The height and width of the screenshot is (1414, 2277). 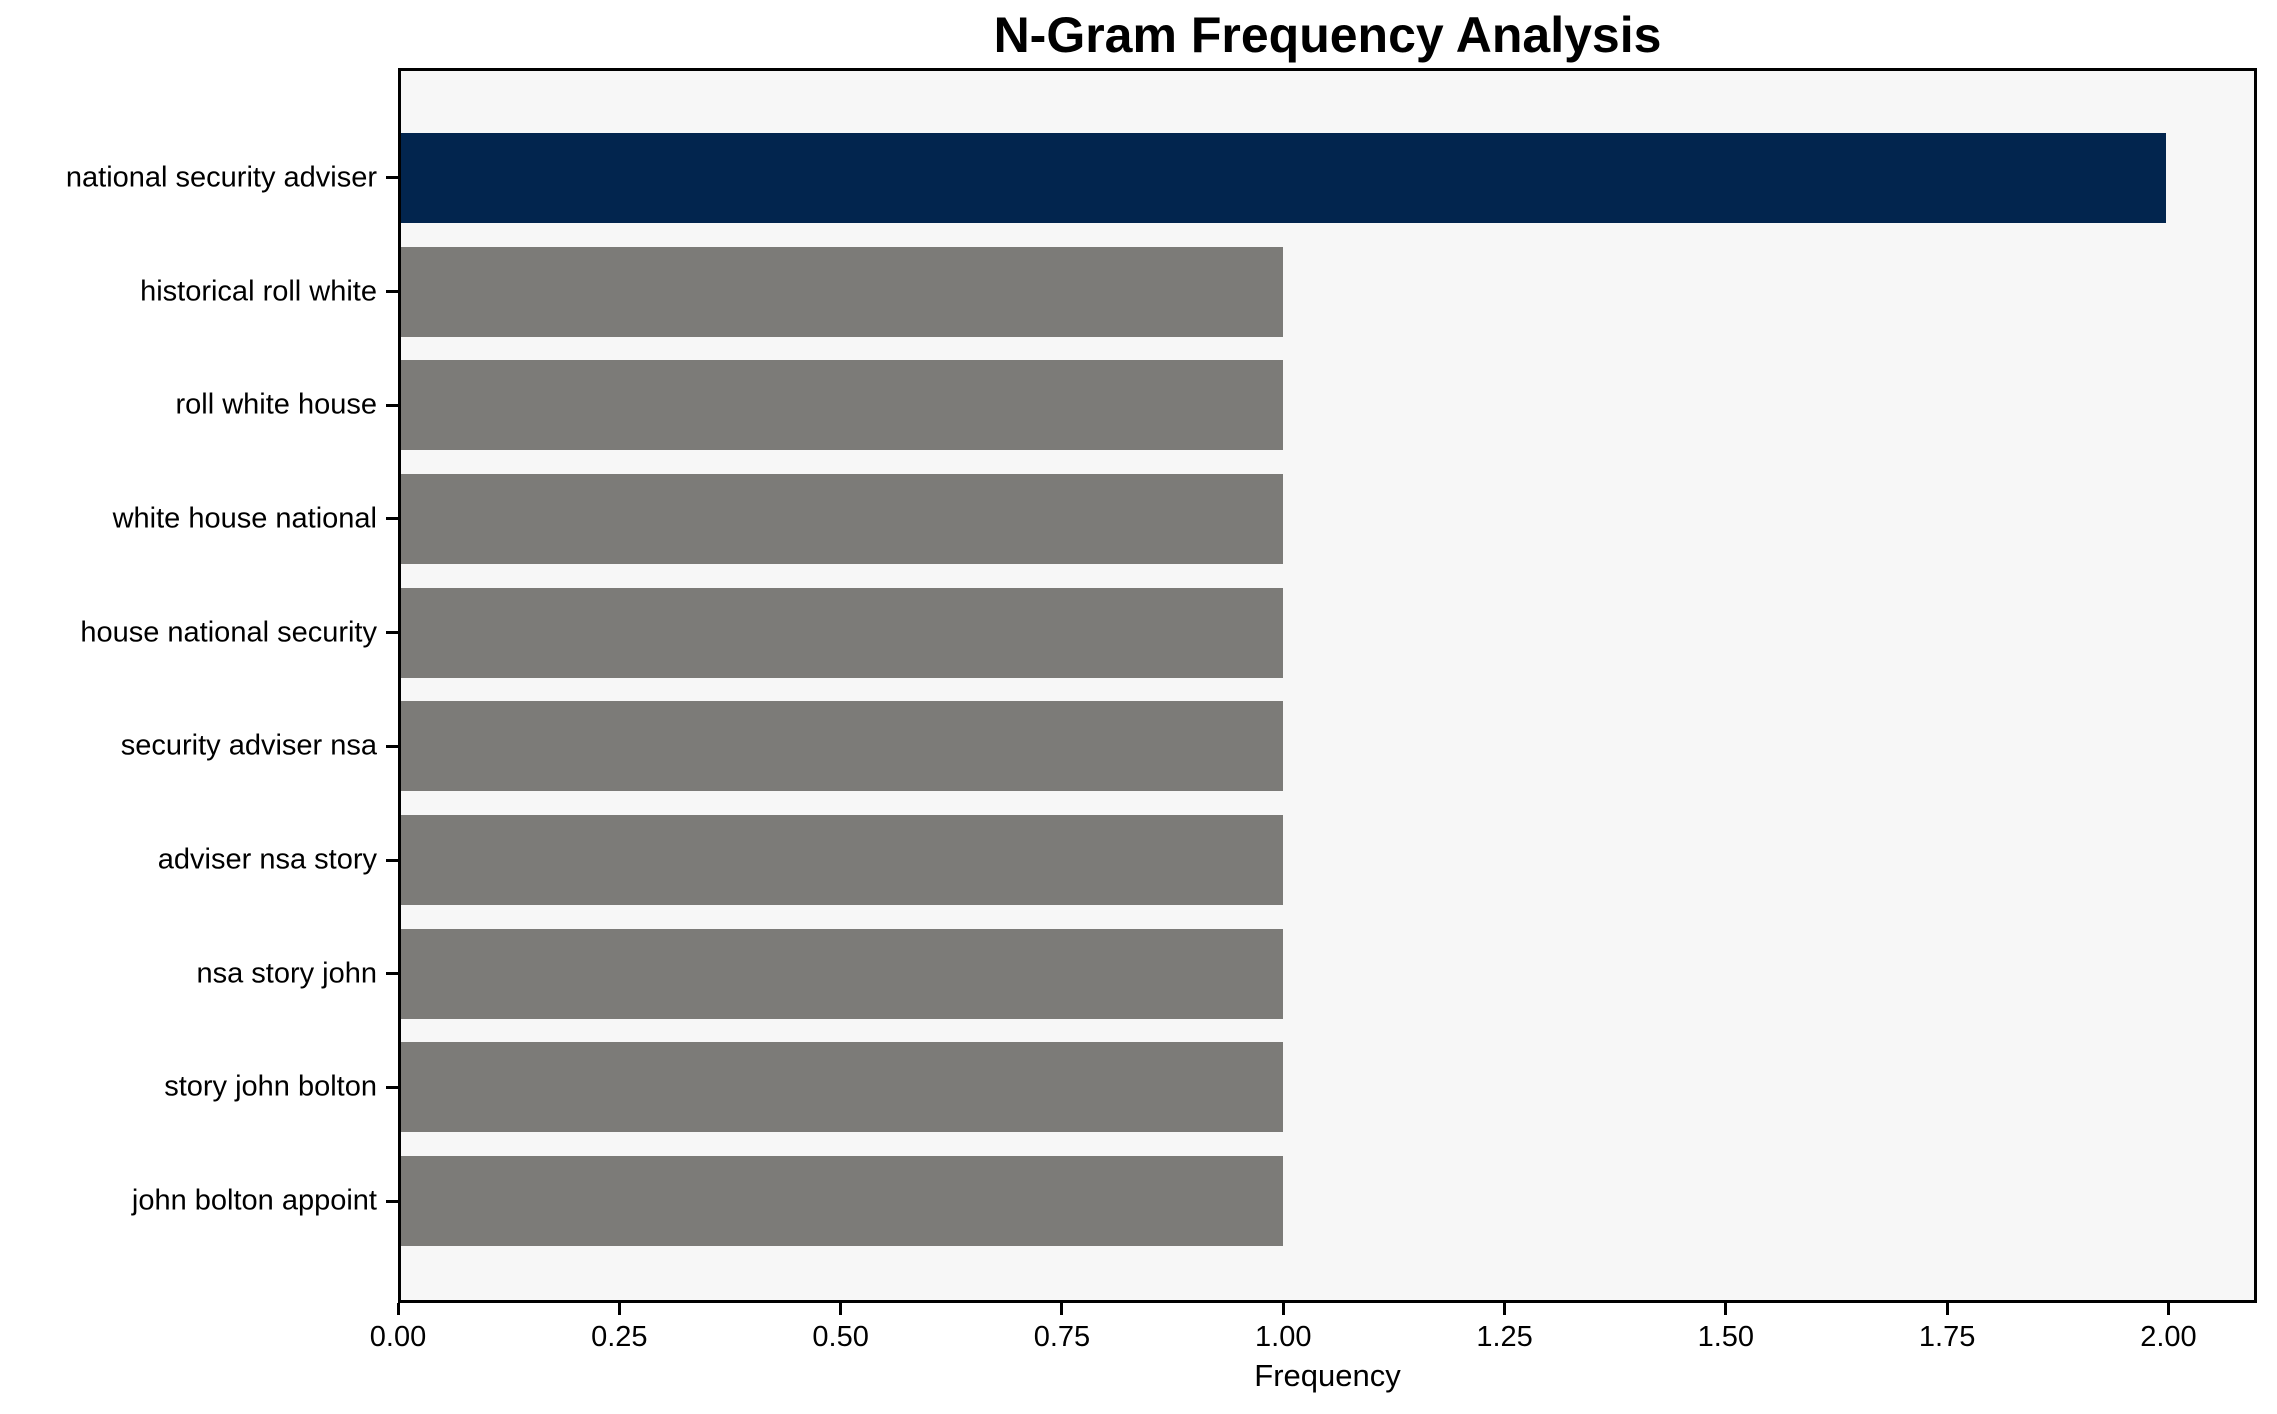 I want to click on bar-row: roll white house, so click(x=1215, y=405).